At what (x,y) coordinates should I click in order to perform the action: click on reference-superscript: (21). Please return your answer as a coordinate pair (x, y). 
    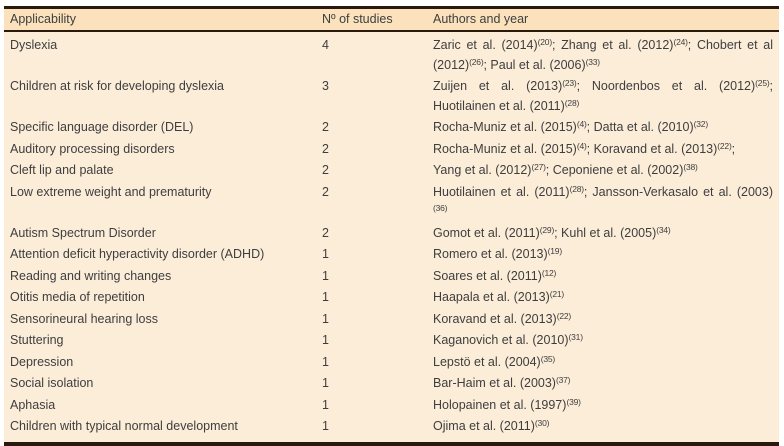
    Looking at the image, I should click on (557, 294).